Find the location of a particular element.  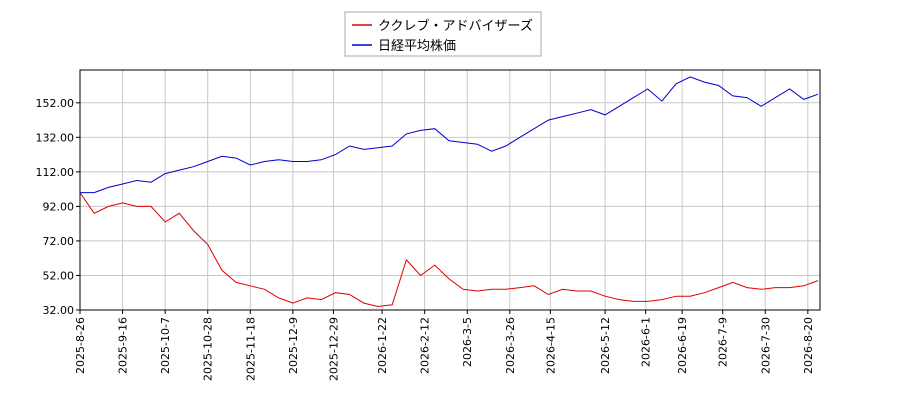

y-tick-label: 32.00 is located at coordinates (59, 310).